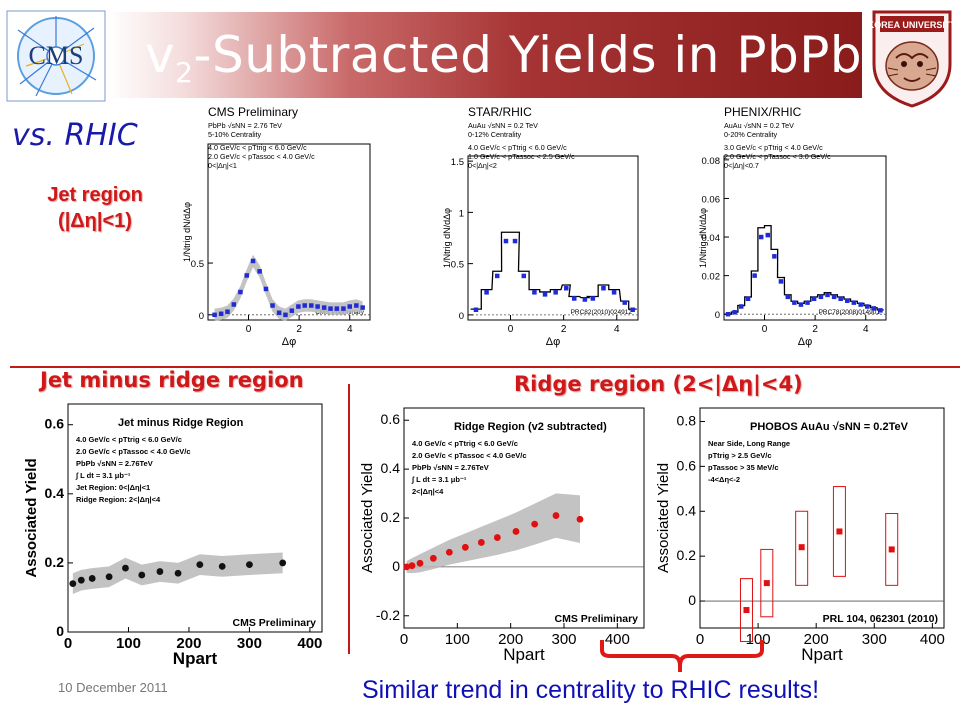 The image size is (960, 720). What do you see at coordinates (743, 467) in the screenshot?
I see `chart5-info-2: pTassoc > 35 MeV/c` at bounding box center [743, 467].